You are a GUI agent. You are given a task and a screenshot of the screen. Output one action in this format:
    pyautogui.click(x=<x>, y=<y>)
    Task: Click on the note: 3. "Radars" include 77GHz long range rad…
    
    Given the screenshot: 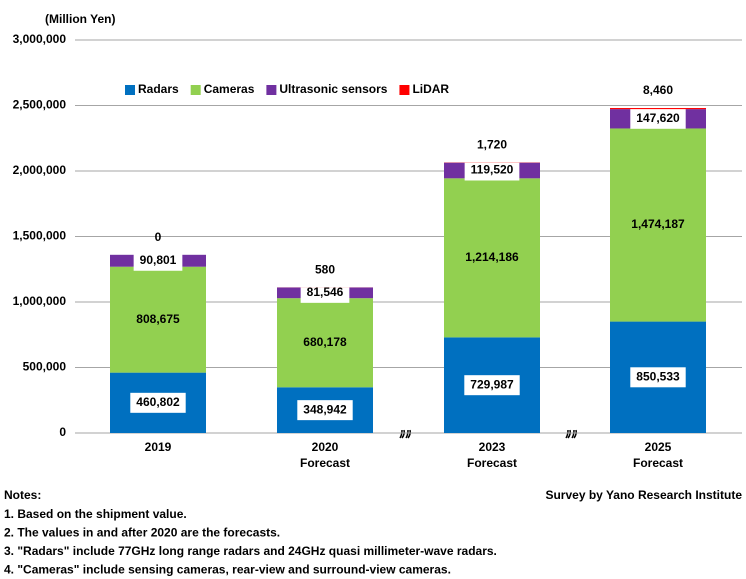 What is the action you would take?
    pyautogui.click(x=250, y=551)
    